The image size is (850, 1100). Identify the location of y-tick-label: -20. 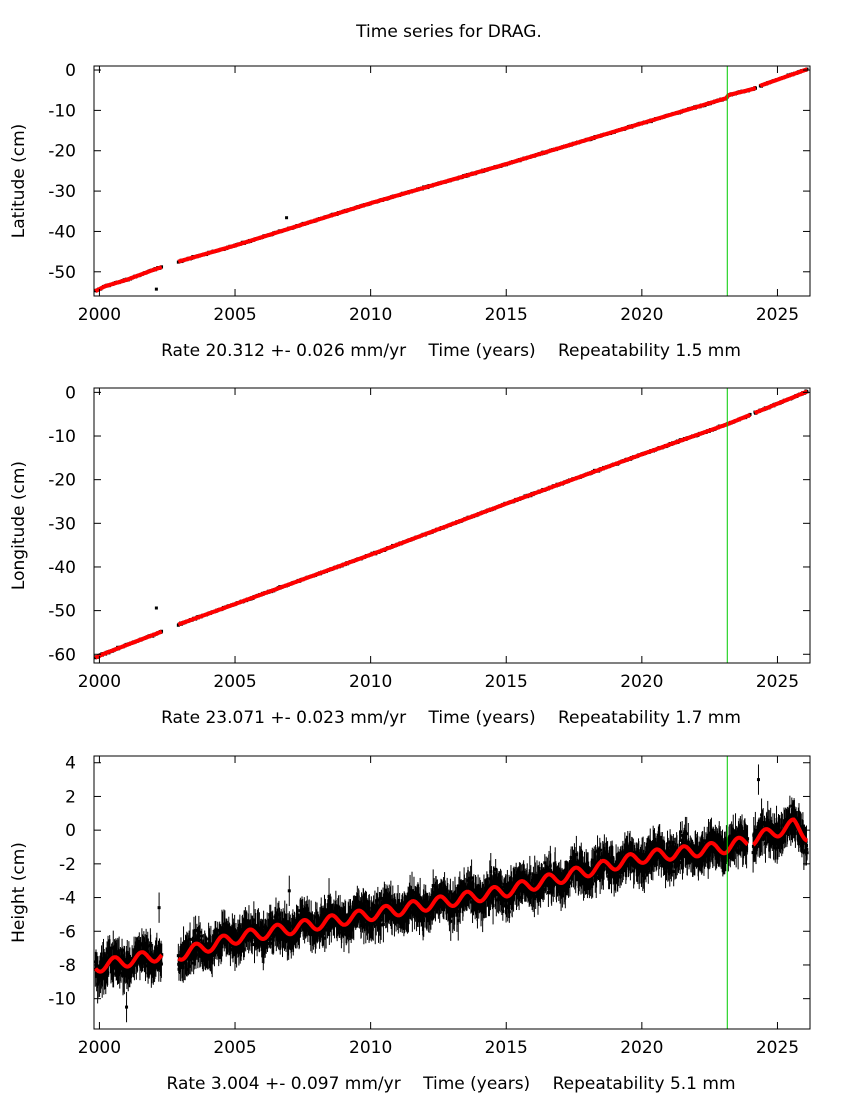
(62, 152).